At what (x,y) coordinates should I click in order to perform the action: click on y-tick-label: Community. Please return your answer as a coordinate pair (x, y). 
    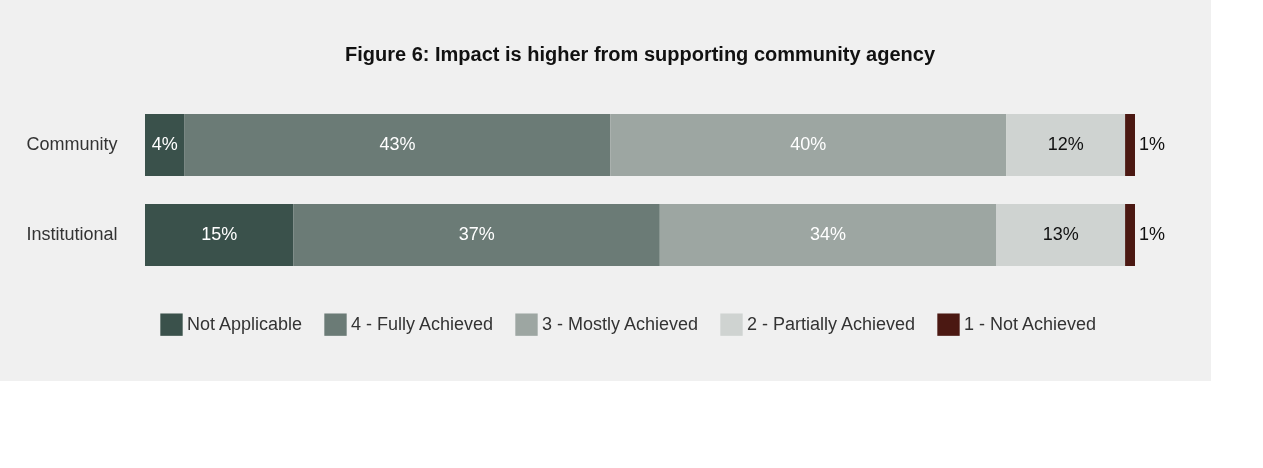
    Looking at the image, I should click on (72, 144).